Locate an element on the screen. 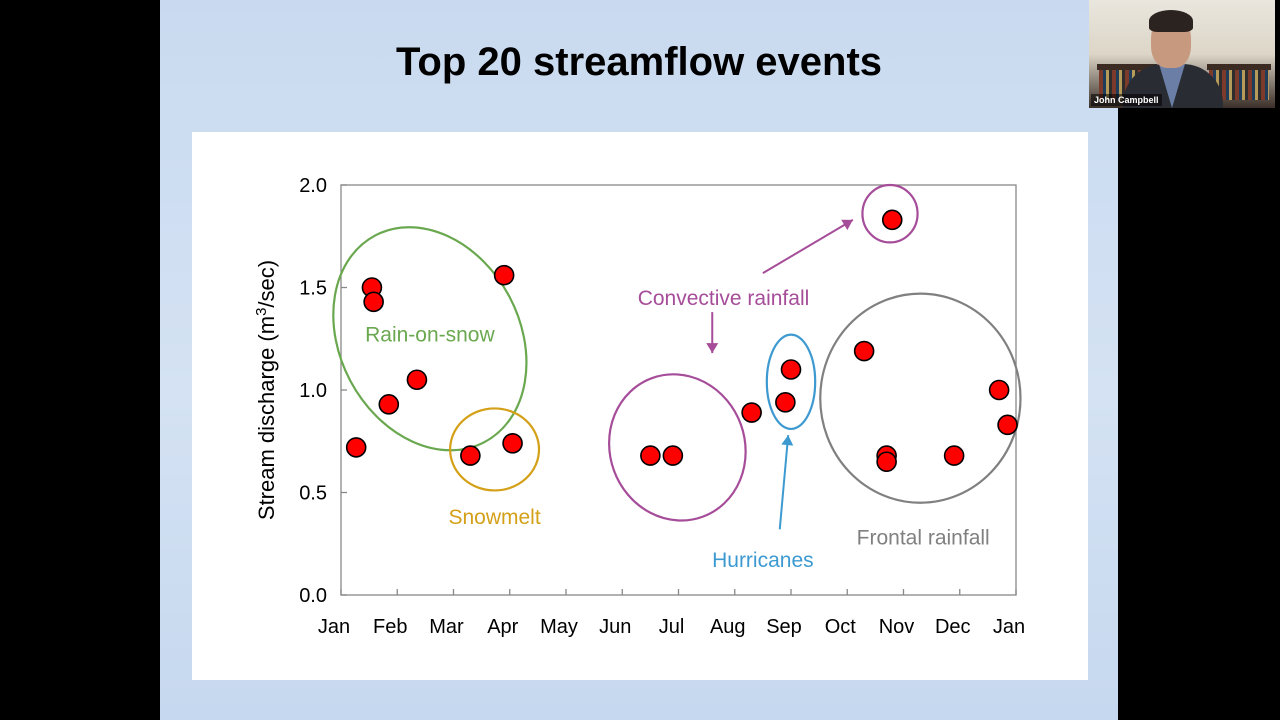  y-tick-label: 0.5 is located at coordinates (313, 494).